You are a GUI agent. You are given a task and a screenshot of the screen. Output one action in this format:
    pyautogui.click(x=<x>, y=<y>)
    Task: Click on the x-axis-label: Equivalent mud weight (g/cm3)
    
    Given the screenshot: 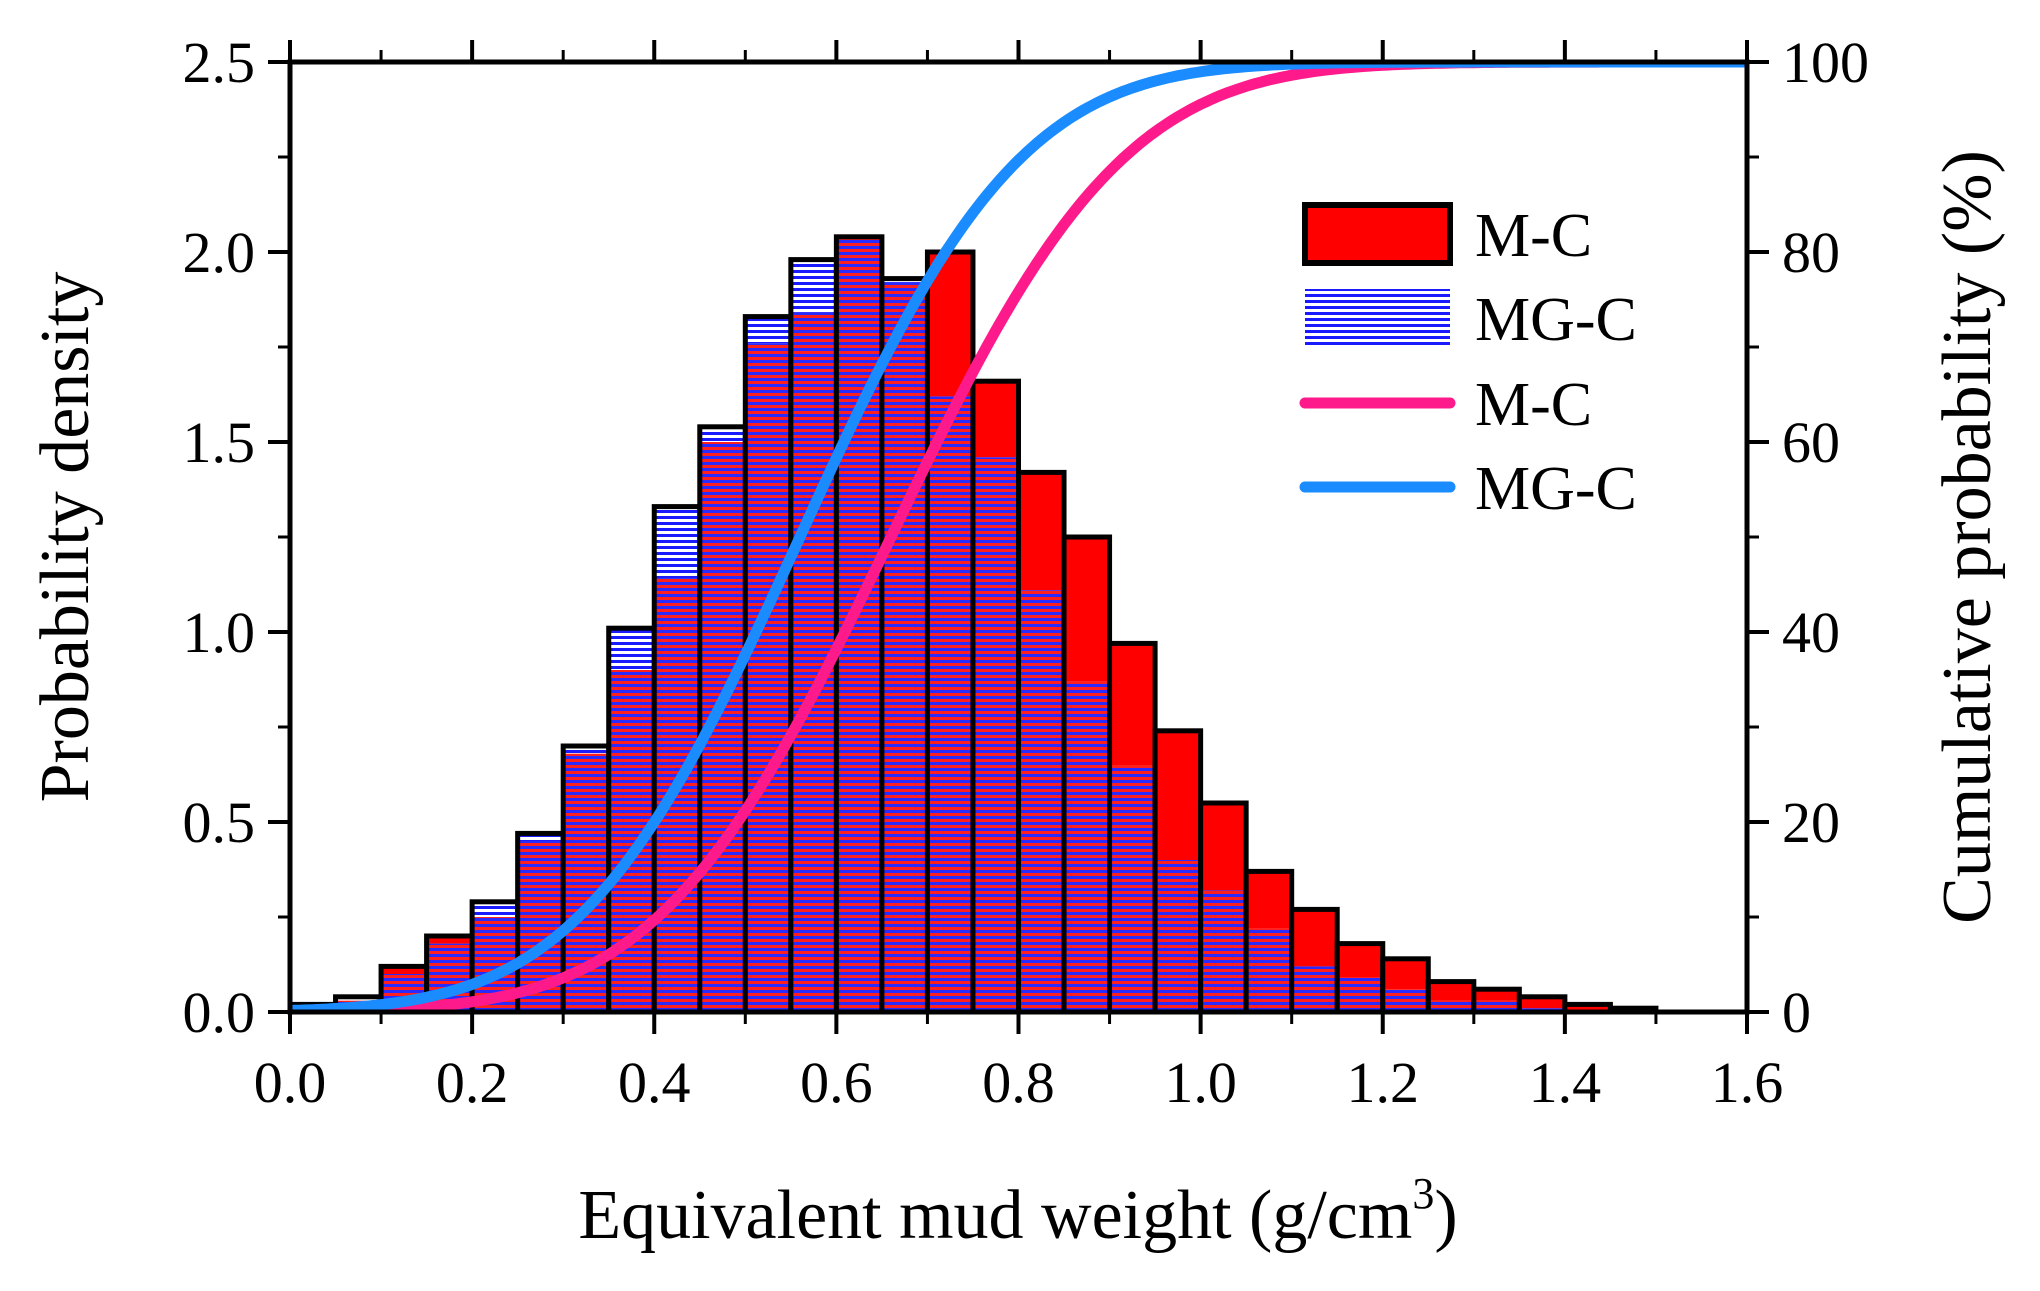 What is the action you would take?
    pyautogui.click(x=1017, y=1211)
    